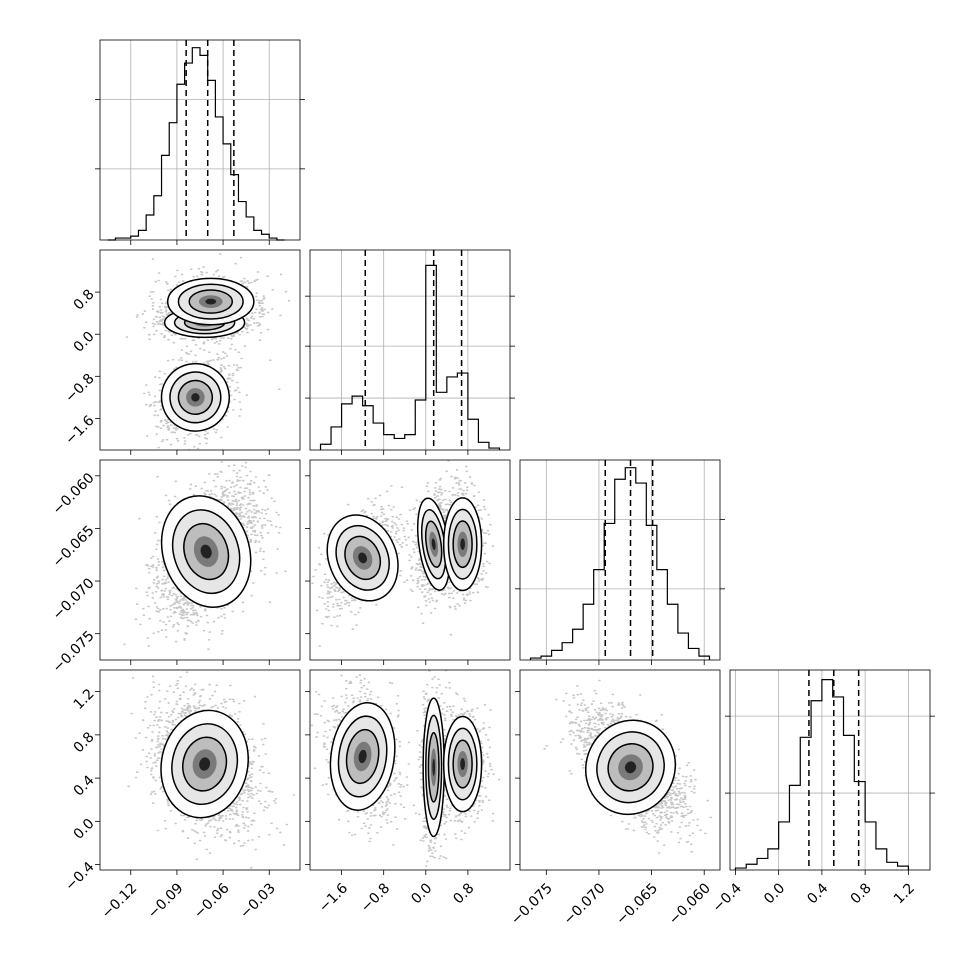 The height and width of the screenshot is (970, 970). Describe the element at coordinates (74, 652) in the screenshot. I see `ytick-label: −0.075` at that location.